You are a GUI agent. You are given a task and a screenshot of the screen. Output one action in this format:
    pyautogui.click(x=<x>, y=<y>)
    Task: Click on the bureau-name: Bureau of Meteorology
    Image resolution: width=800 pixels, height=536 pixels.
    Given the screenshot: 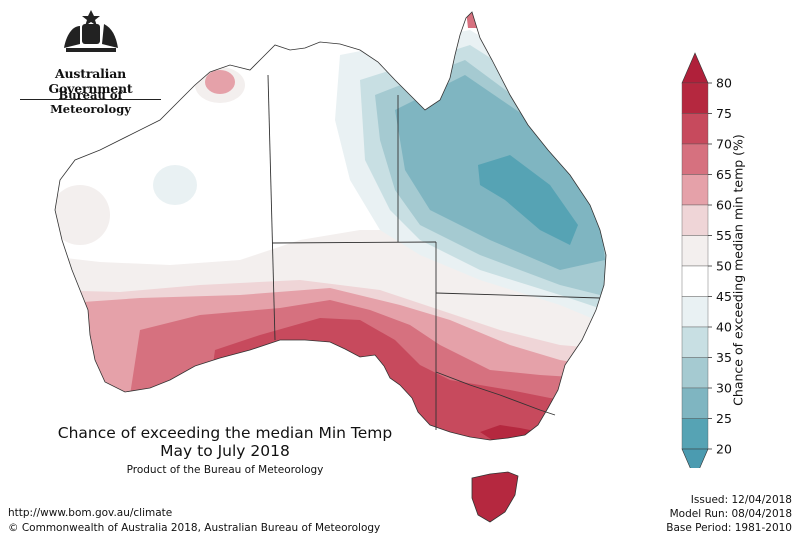 What is the action you would take?
    pyautogui.click(x=90, y=102)
    